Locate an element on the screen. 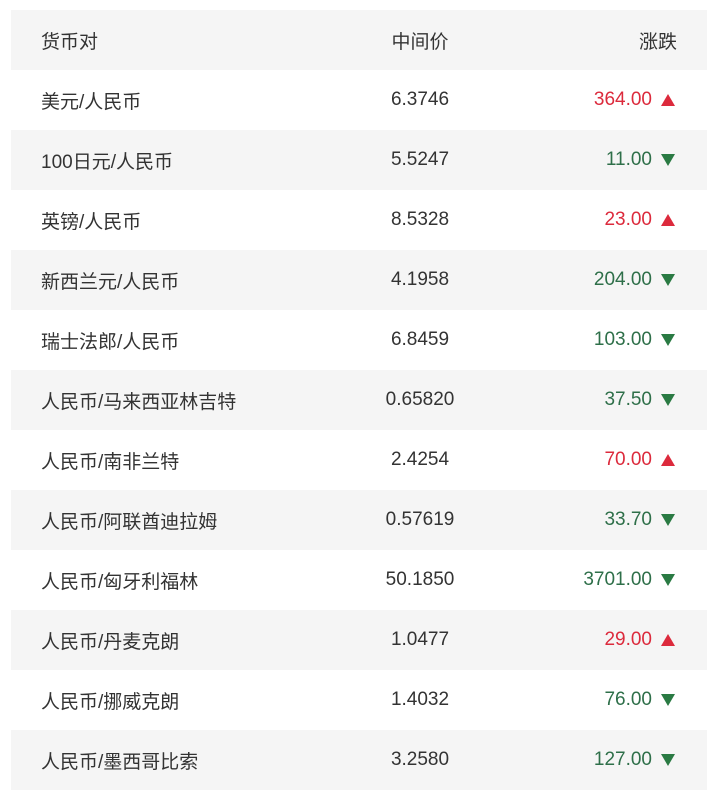  change-value: 37.50 is located at coordinates (628, 399).